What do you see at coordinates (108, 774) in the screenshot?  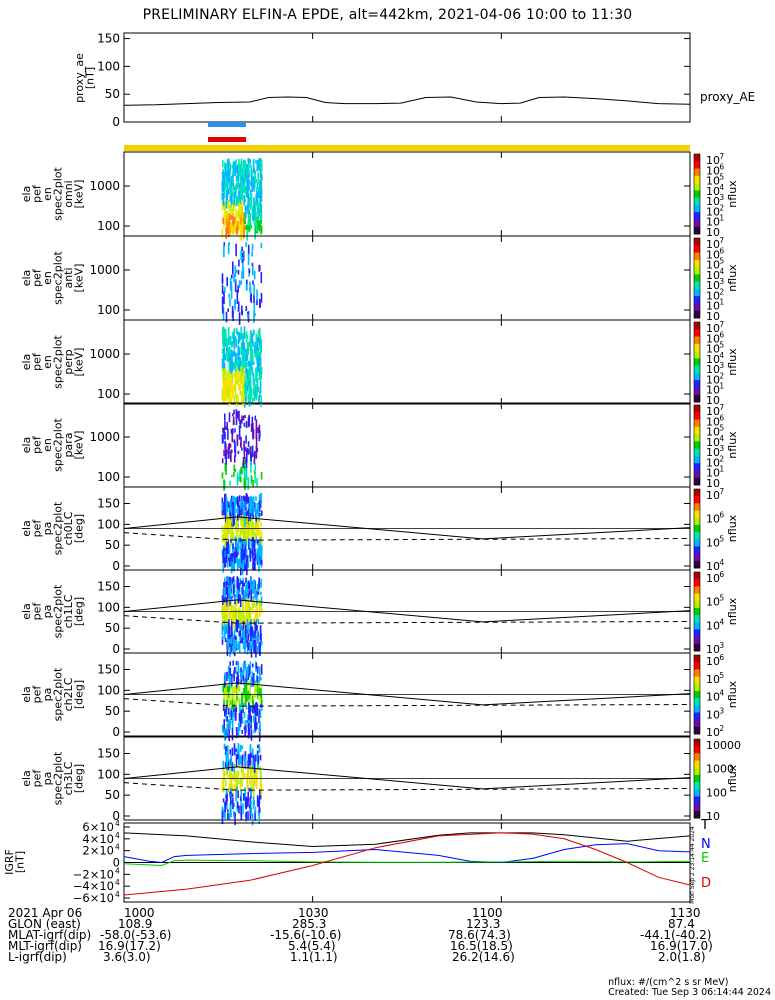 I see `pitch-tick-label: 100` at bounding box center [108, 774].